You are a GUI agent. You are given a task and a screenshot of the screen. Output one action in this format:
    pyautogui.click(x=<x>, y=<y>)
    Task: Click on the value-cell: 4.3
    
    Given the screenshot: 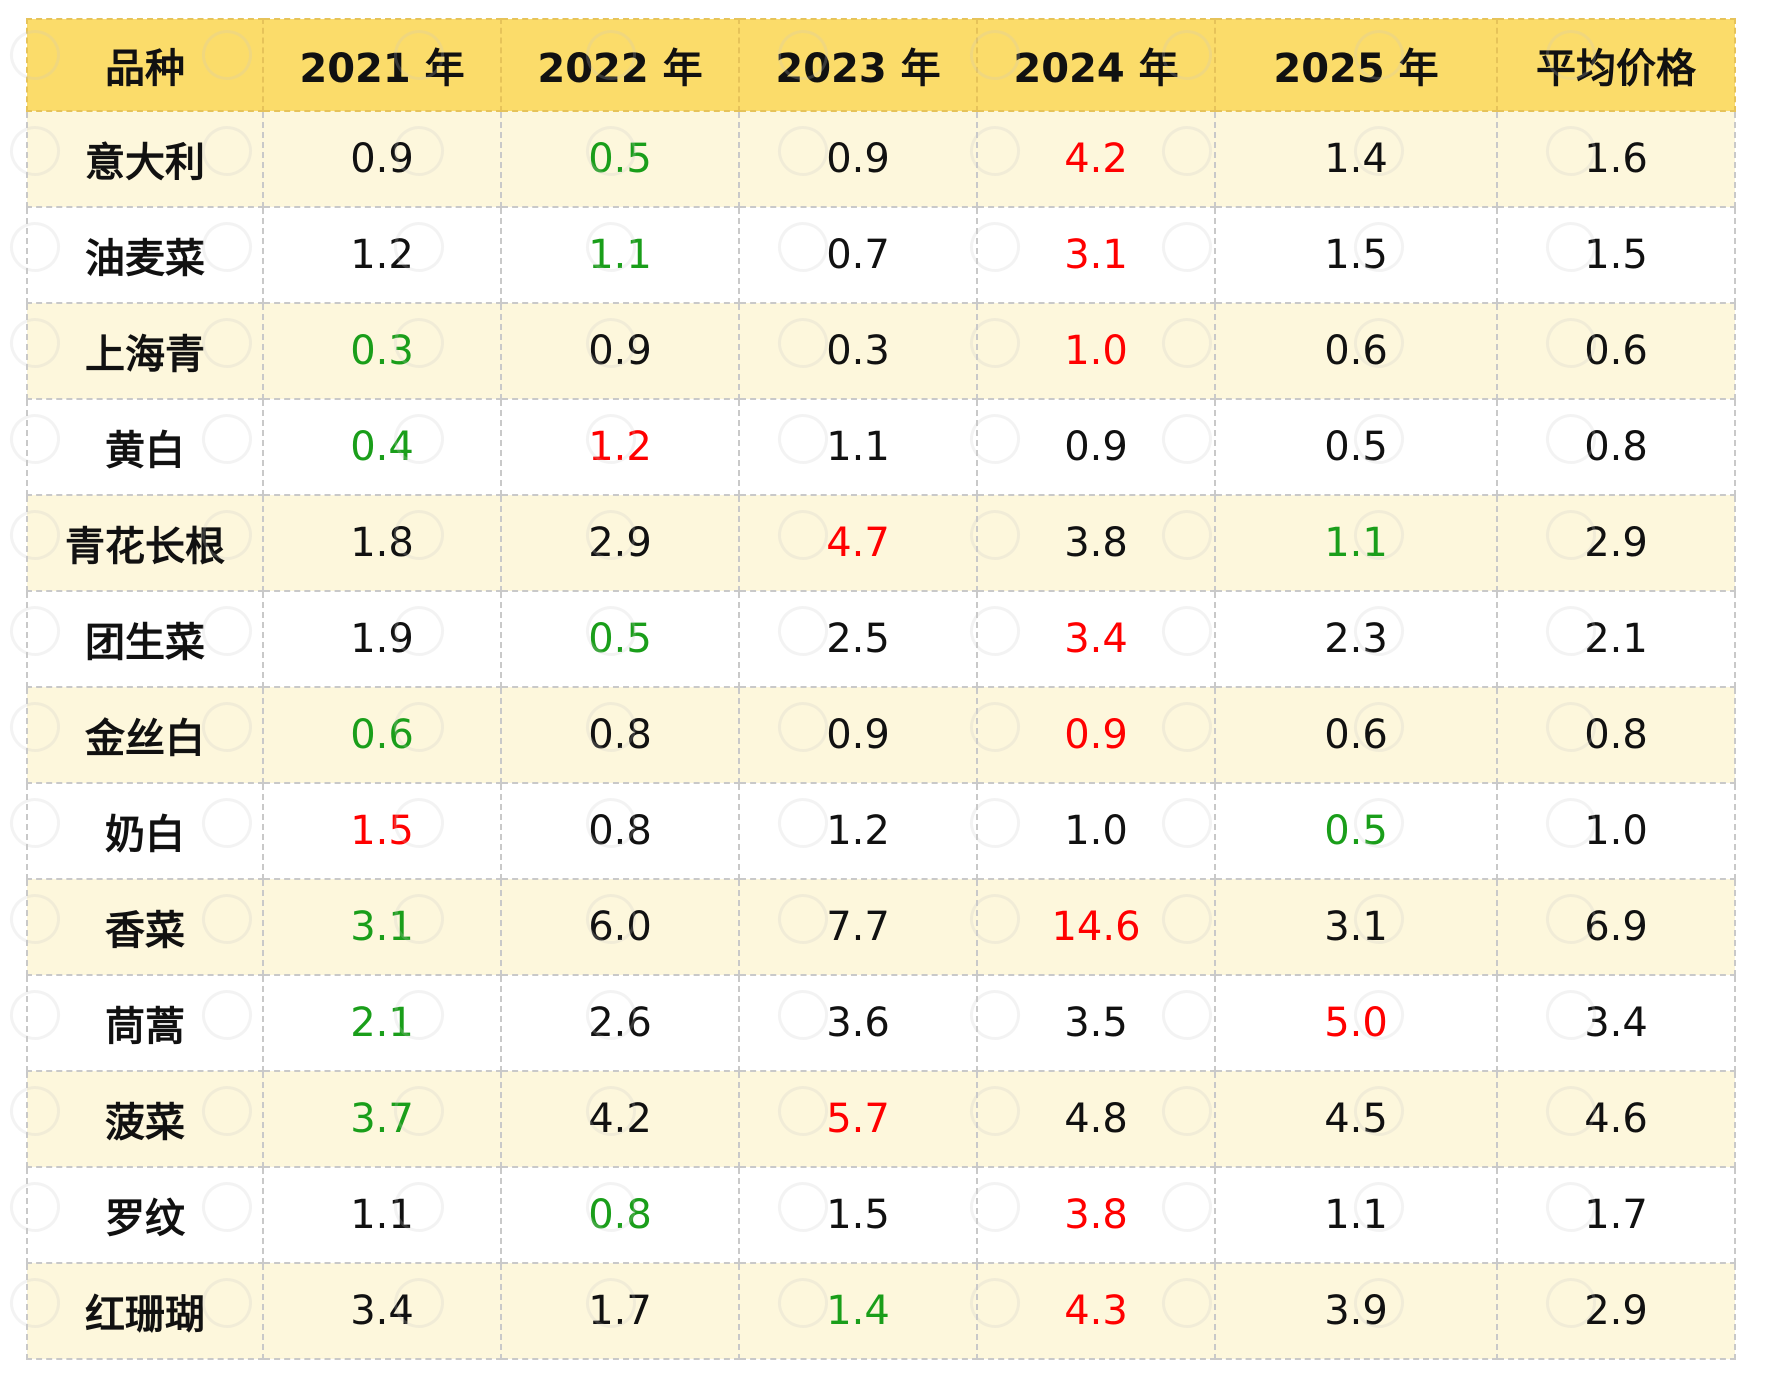 What is the action you would take?
    pyautogui.click(x=1096, y=1311)
    